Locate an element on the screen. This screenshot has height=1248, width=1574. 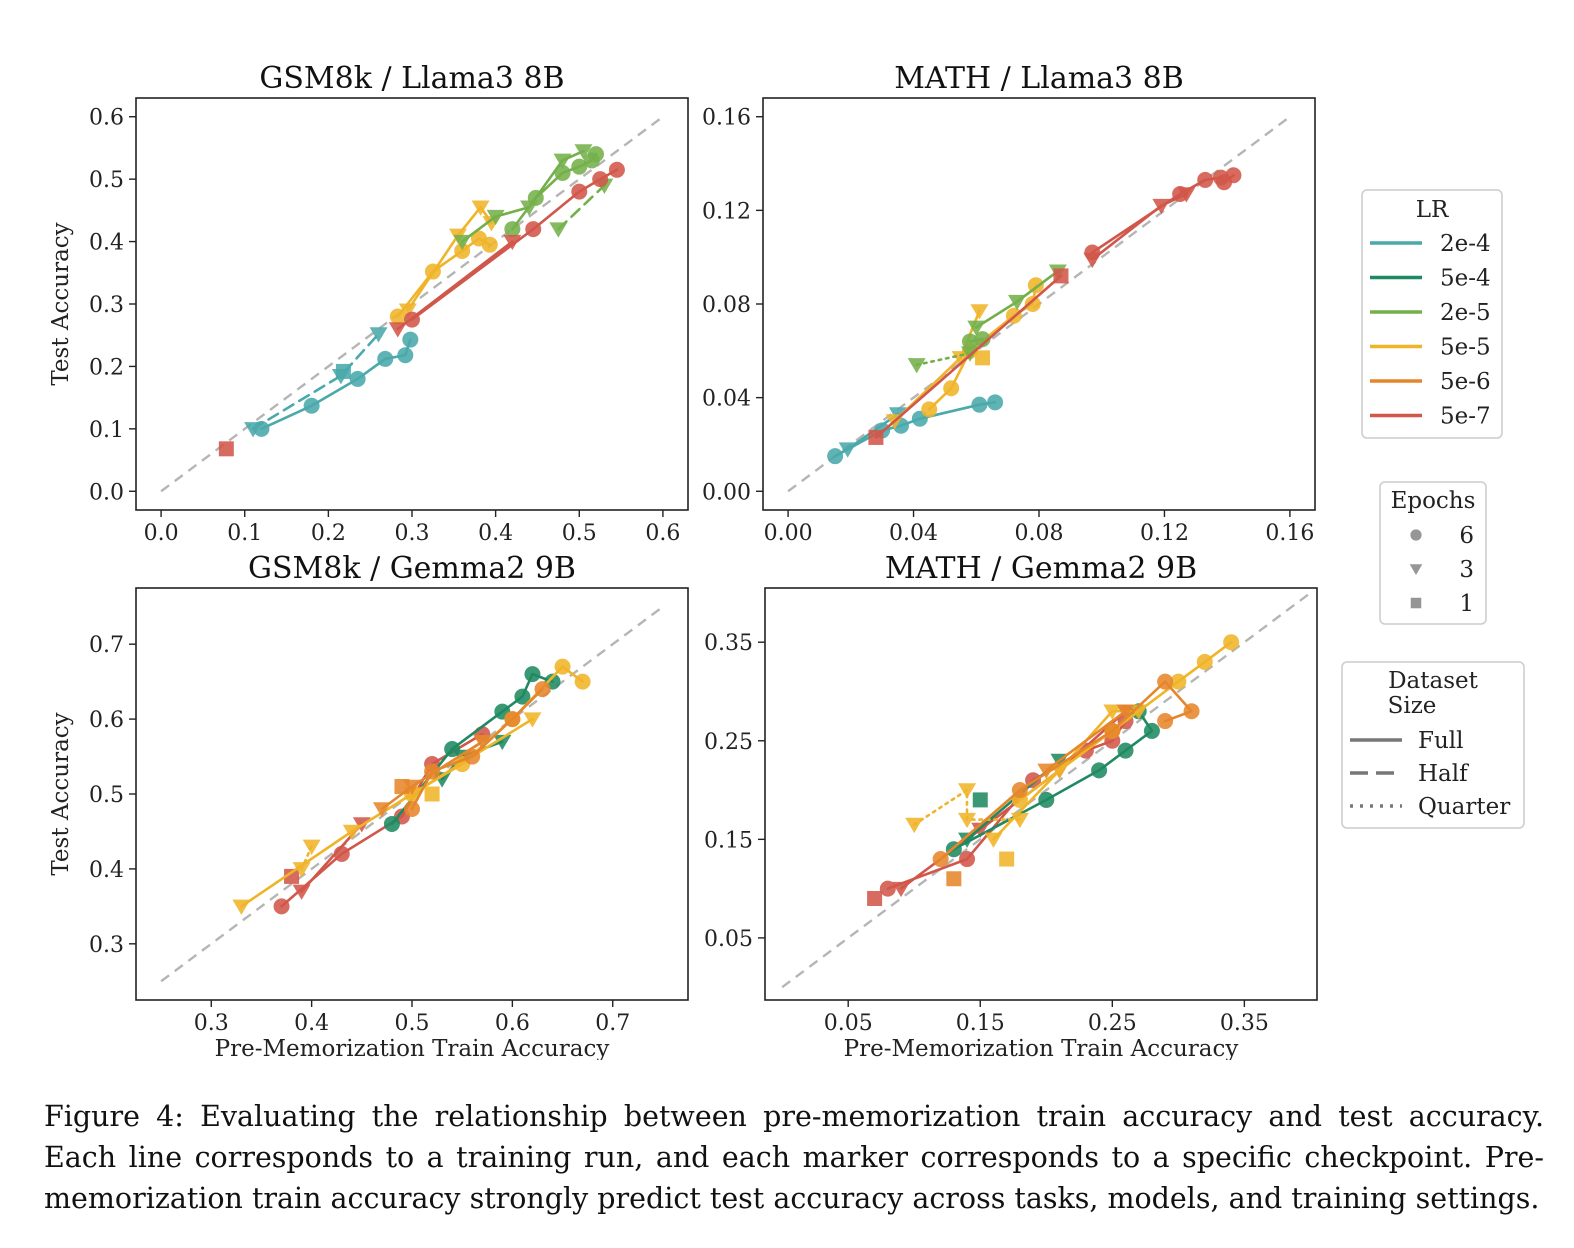
x-tick-label: 0.3 is located at coordinates (211, 1023).